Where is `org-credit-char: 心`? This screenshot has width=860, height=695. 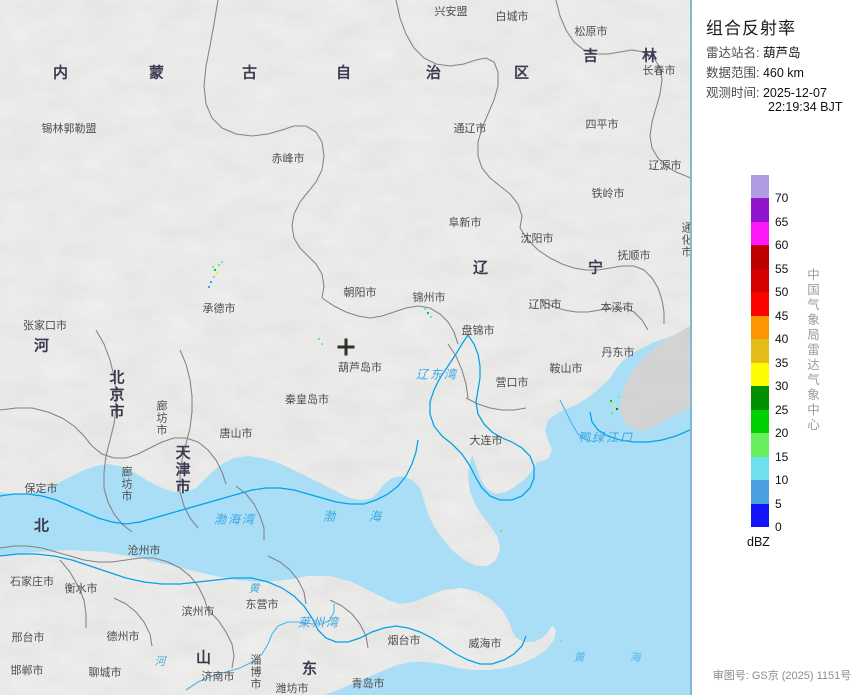
org-credit-char: 心 is located at coordinates (814, 425).